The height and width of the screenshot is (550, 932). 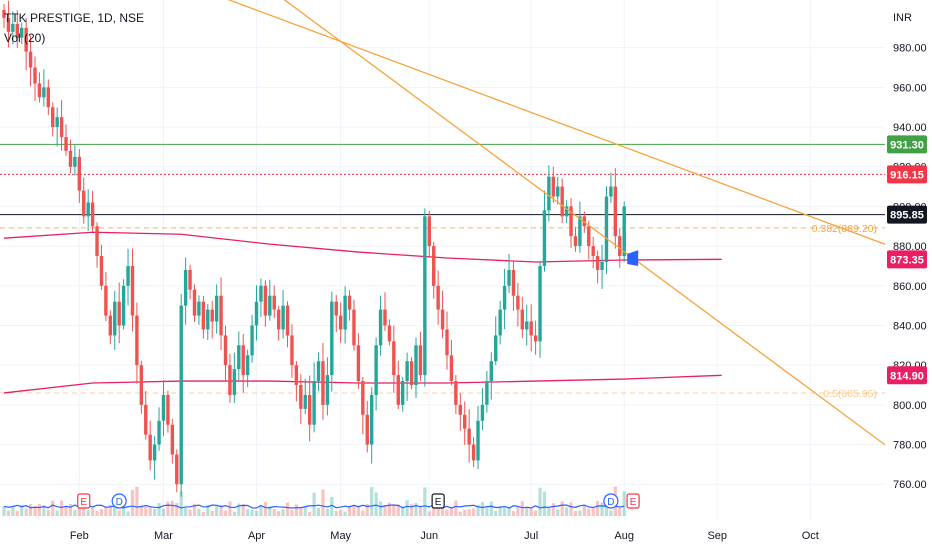 I want to click on time-axis: Feb Mar Apr May Jun Jul Aug Sep Oct, so click(x=442, y=535).